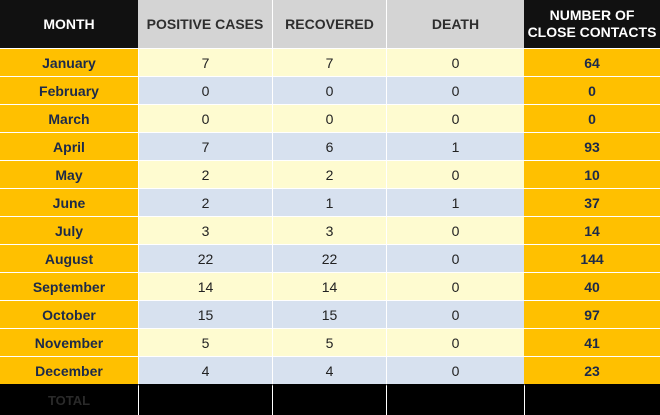 The width and height of the screenshot is (660, 415). What do you see at coordinates (455, 399) in the screenshot?
I see `total-death-cell` at bounding box center [455, 399].